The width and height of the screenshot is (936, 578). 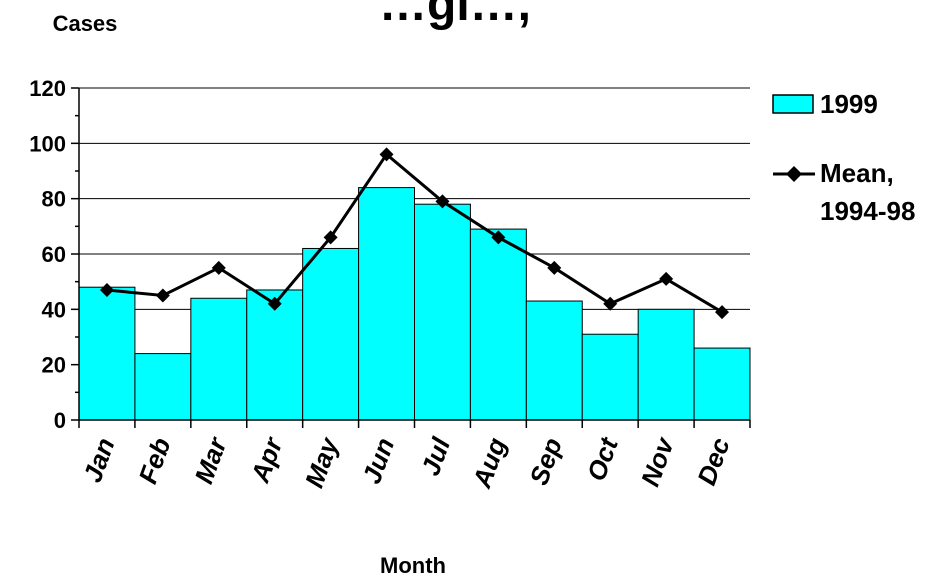 I want to click on mean-point-jan, so click(x=106, y=289).